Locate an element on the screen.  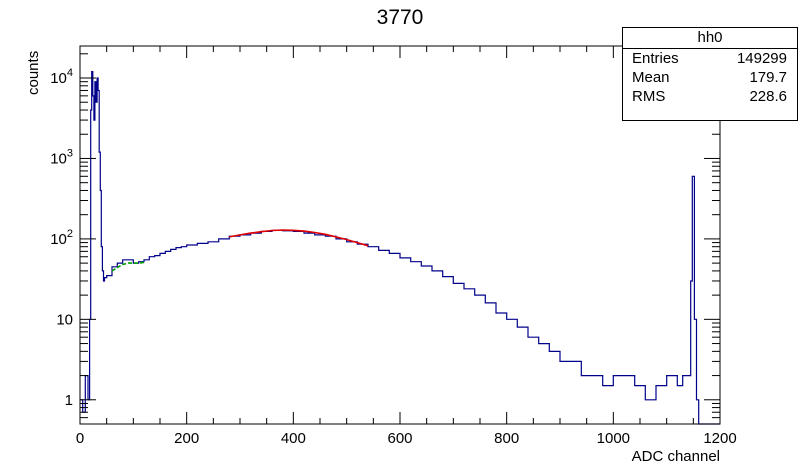
x-tick-label: 0 is located at coordinates (80, 438).